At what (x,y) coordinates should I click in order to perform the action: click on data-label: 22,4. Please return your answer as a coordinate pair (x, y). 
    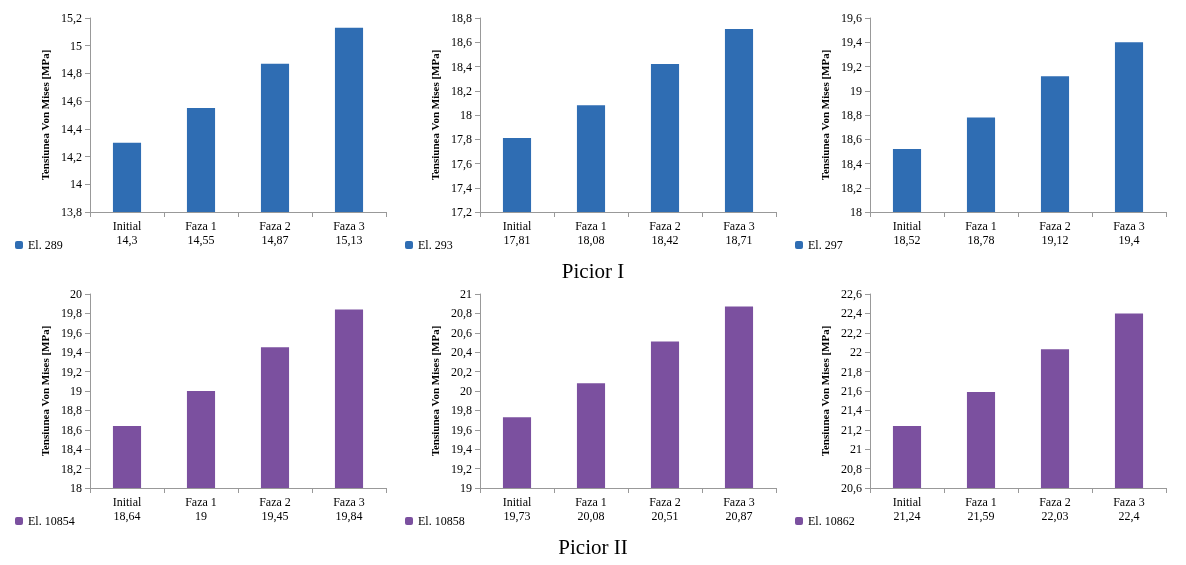
    Looking at the image, I should click on (1129, 516).